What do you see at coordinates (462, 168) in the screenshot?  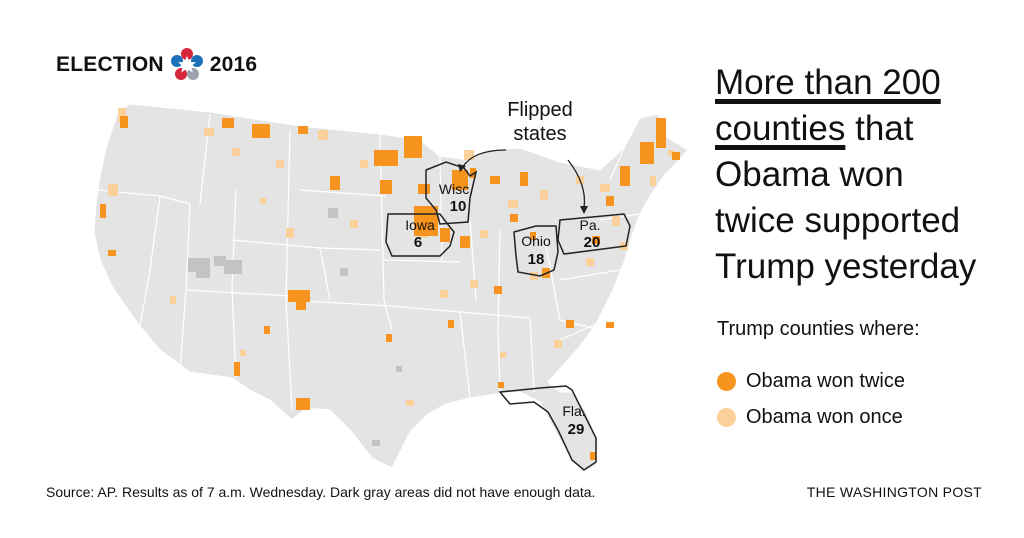 I see `arrow-head-wisc` at bounding box center [462, 168].